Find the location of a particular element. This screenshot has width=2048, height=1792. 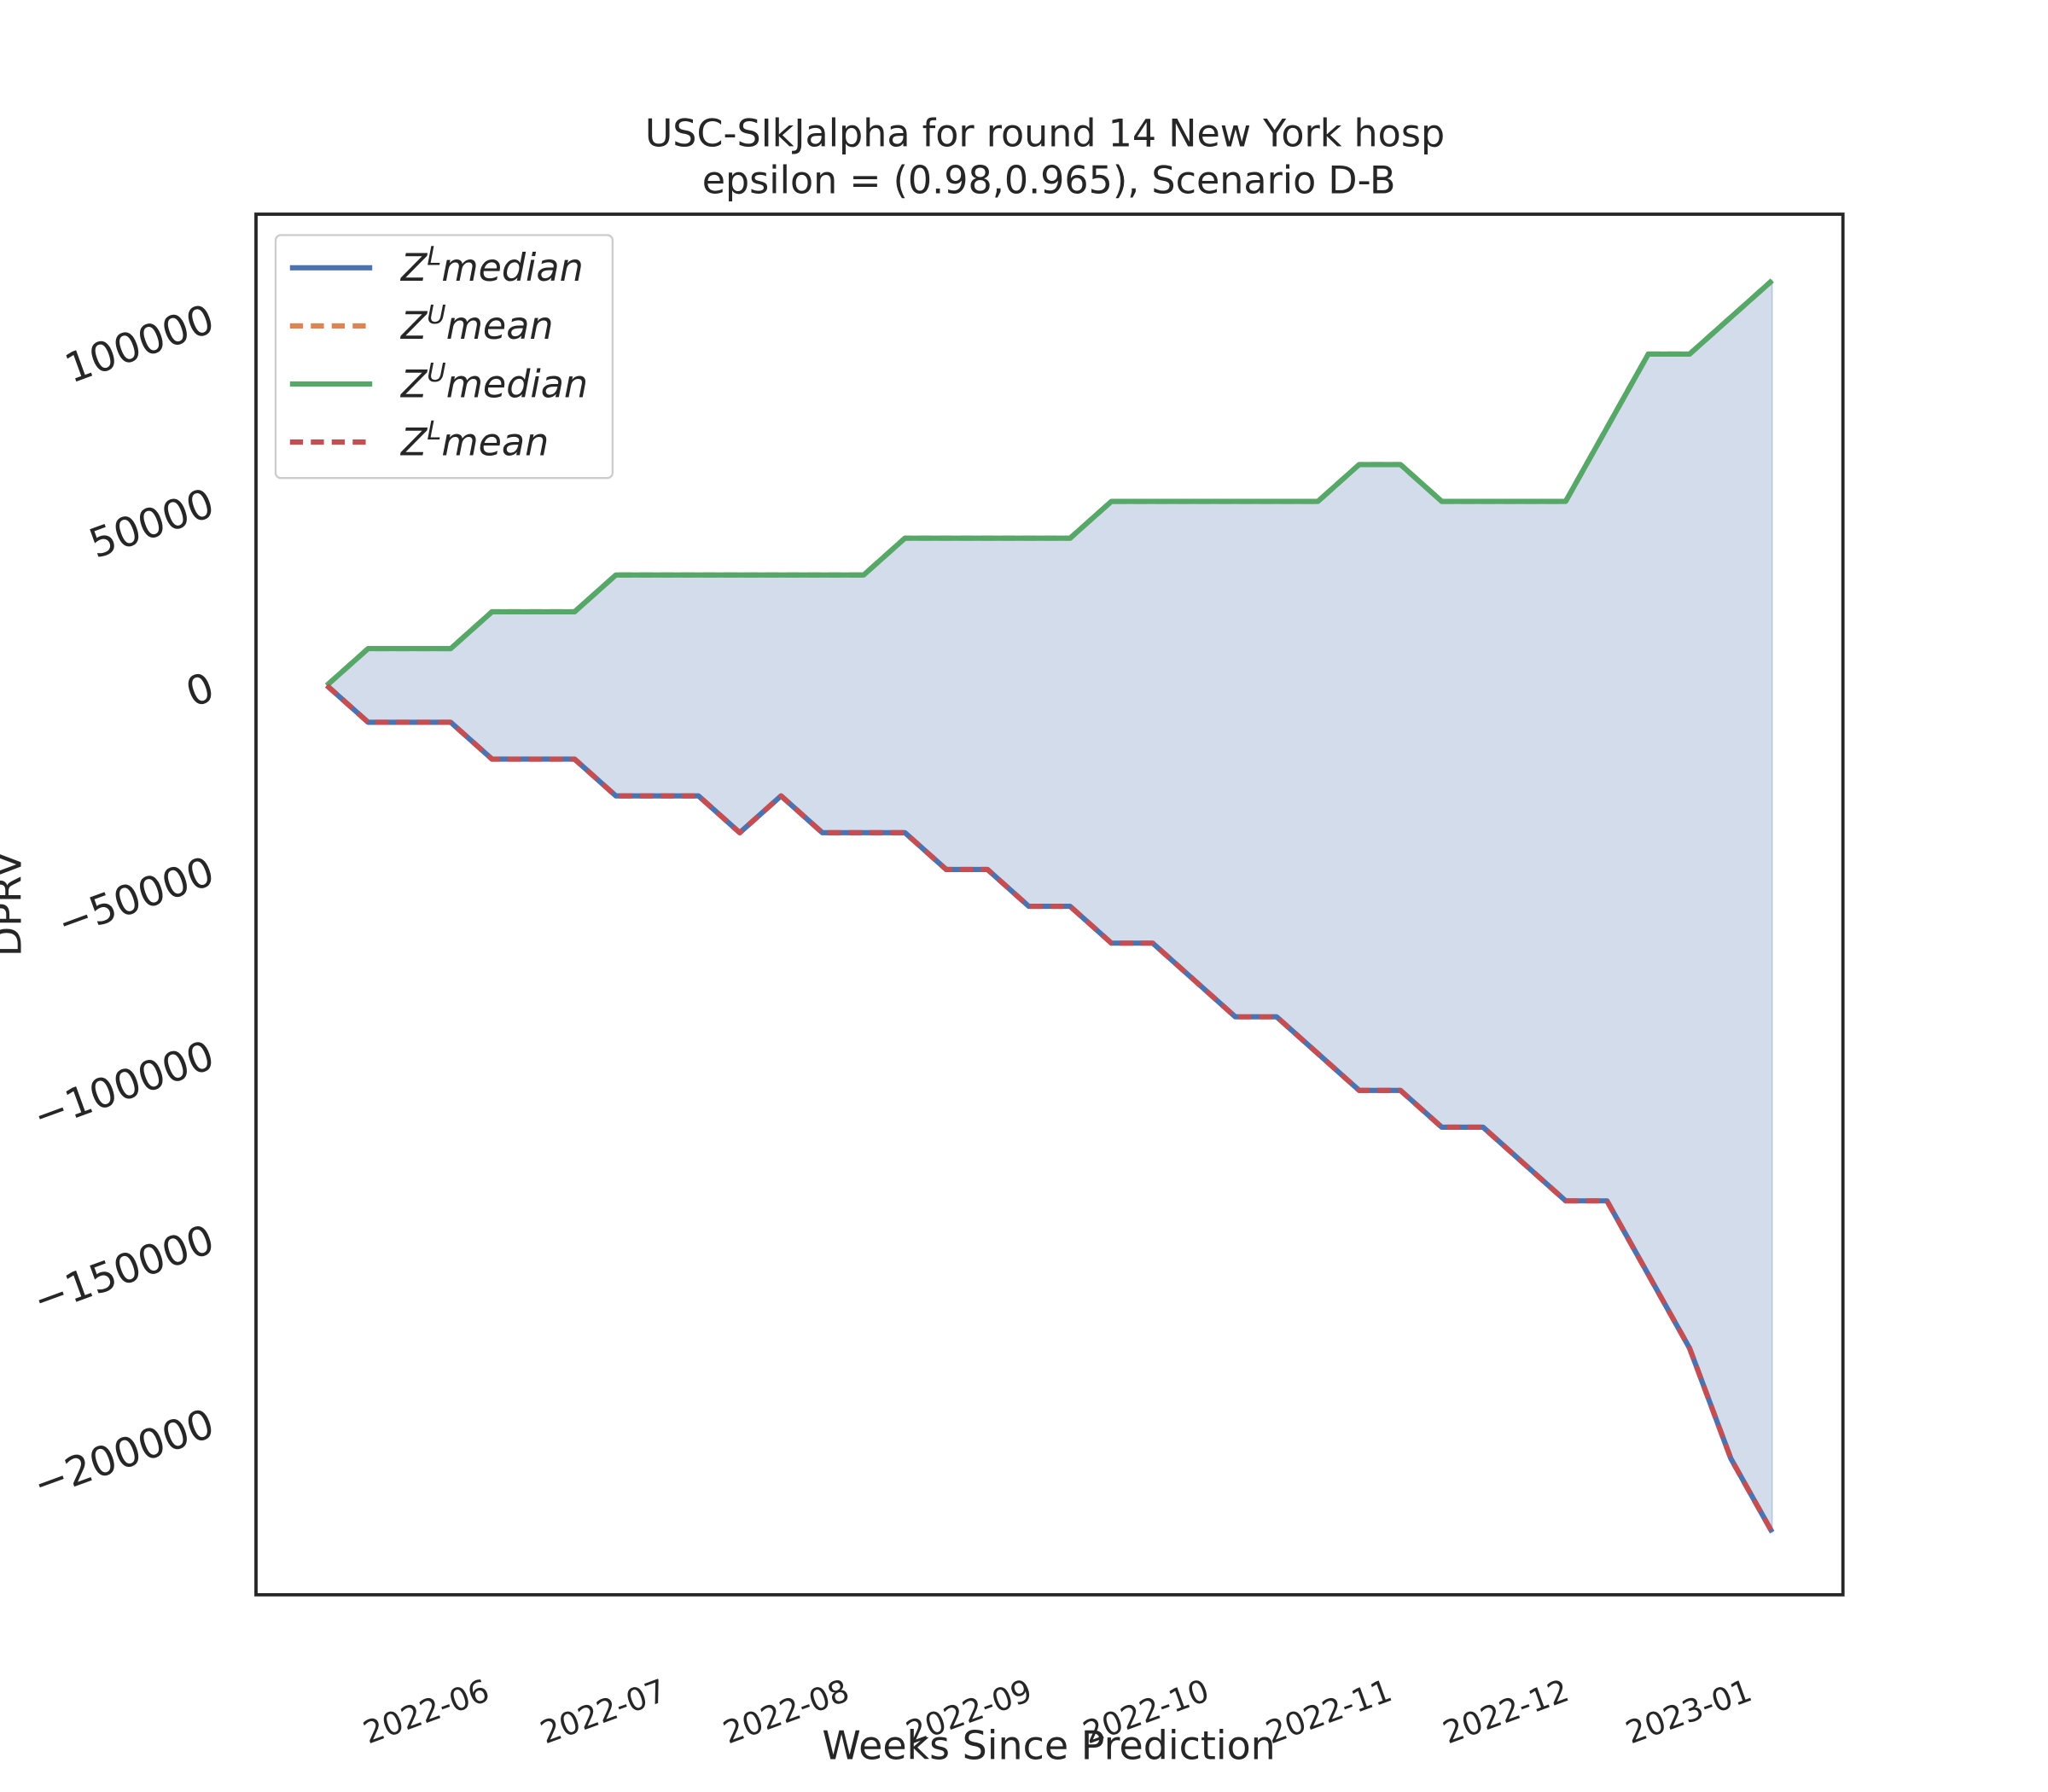

chart-title: USC-SIkJalpha for round 14 New York hosp is located at coordinates (1045, 133).